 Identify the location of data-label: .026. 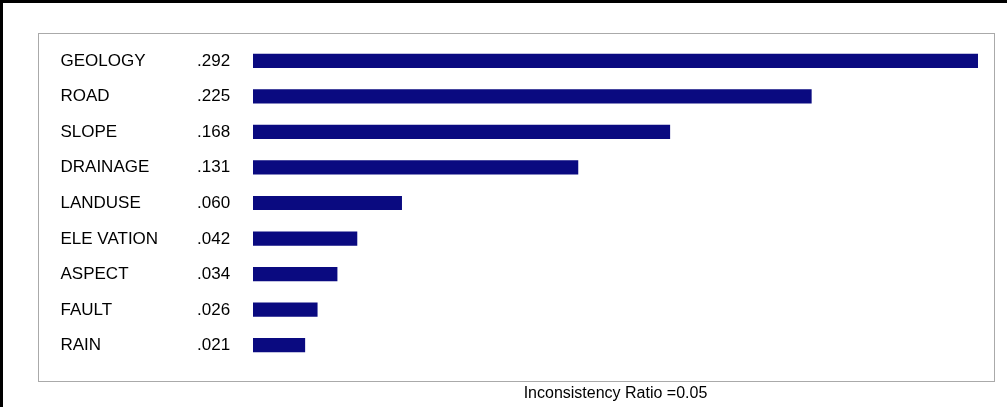
(214, 309).